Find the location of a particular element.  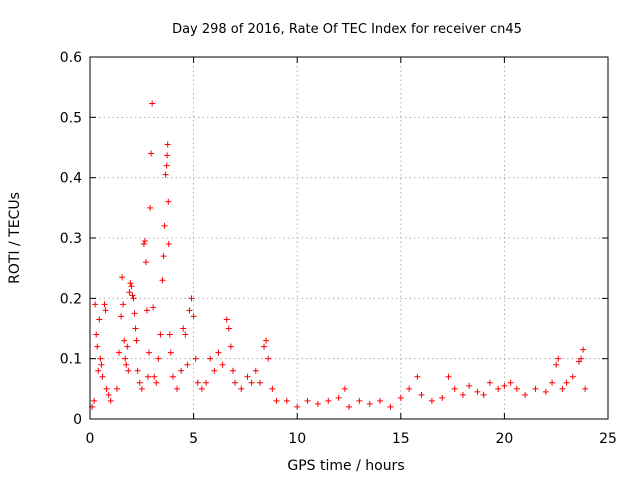

y-tick-label: 0.2 is located at coordinates (71, 299).